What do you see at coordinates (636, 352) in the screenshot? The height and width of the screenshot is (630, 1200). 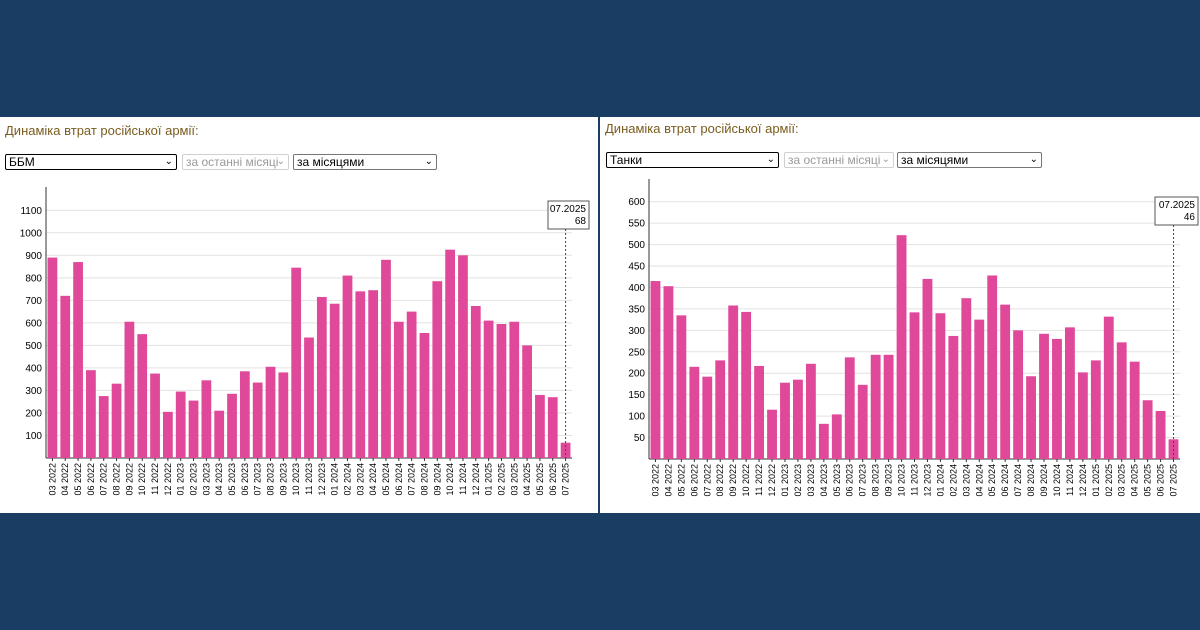 I see `y-tick-label: 250` at bounding box center [636, 352].